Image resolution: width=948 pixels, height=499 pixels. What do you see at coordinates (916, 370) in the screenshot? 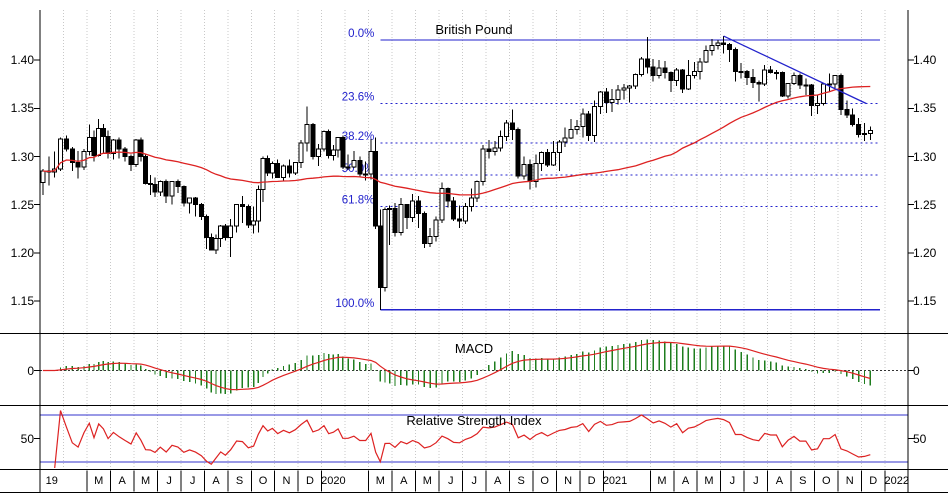
I see `macd-axis-label-right: 0` at bounding box center [916, 370].